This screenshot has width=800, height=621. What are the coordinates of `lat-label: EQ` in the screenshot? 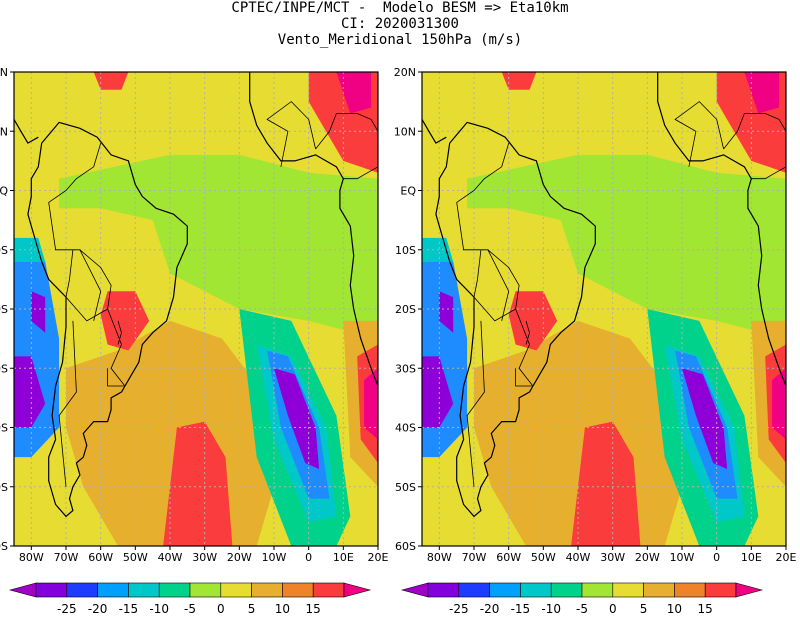 It's located at (4, 191).